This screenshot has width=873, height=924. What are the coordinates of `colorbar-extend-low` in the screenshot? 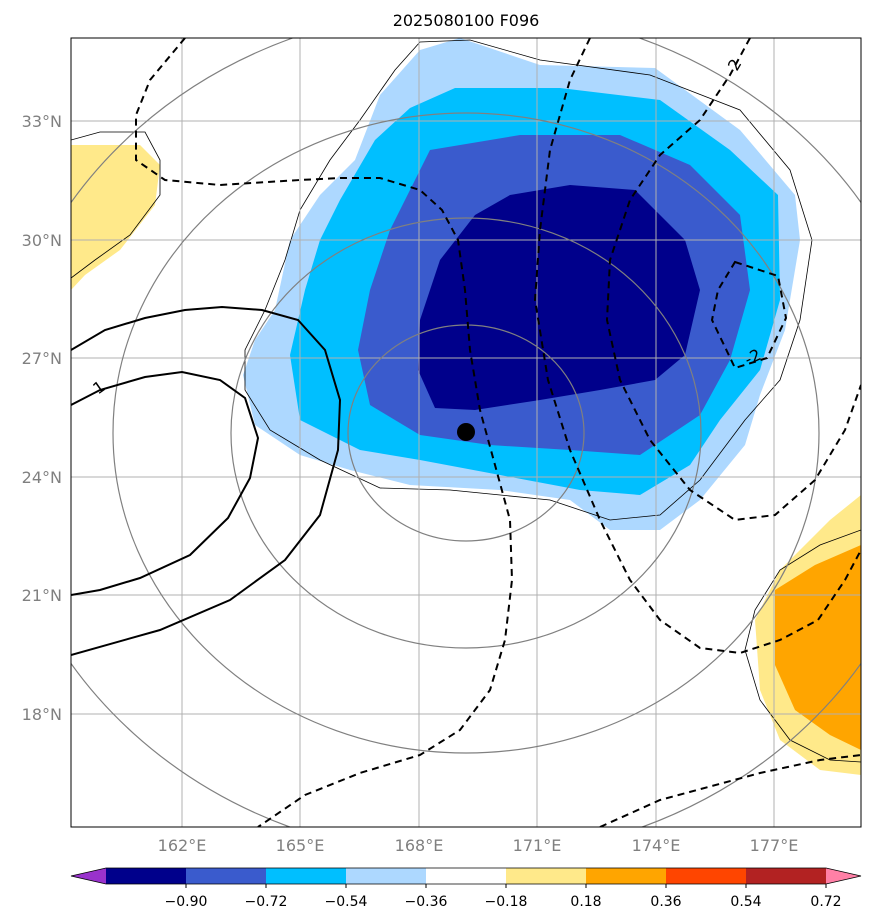 It's located at (88, 876).